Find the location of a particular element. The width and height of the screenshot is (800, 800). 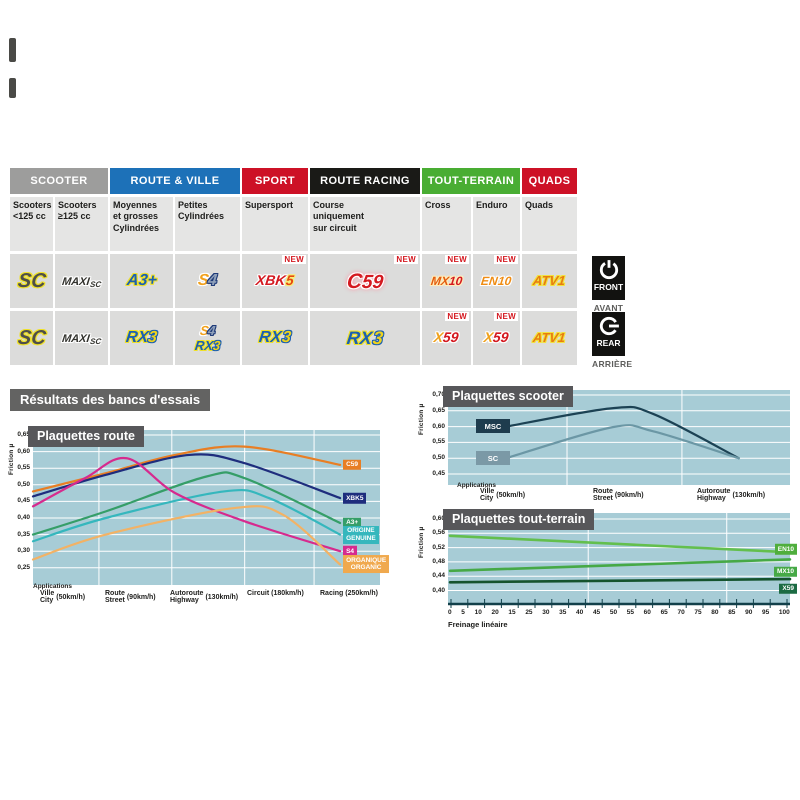

rear-position-block: REAR ARRIÈRE is located at coordinates (612, 340).